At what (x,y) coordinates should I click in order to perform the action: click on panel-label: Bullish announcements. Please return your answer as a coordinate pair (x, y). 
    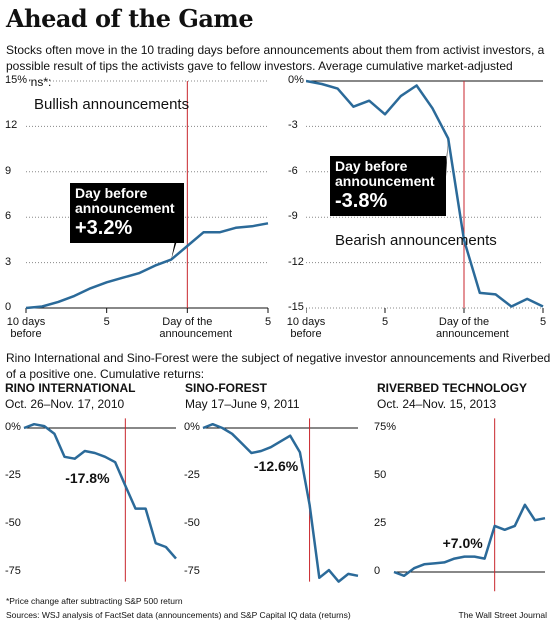
    Looking at the image, I should click on (112, 104).